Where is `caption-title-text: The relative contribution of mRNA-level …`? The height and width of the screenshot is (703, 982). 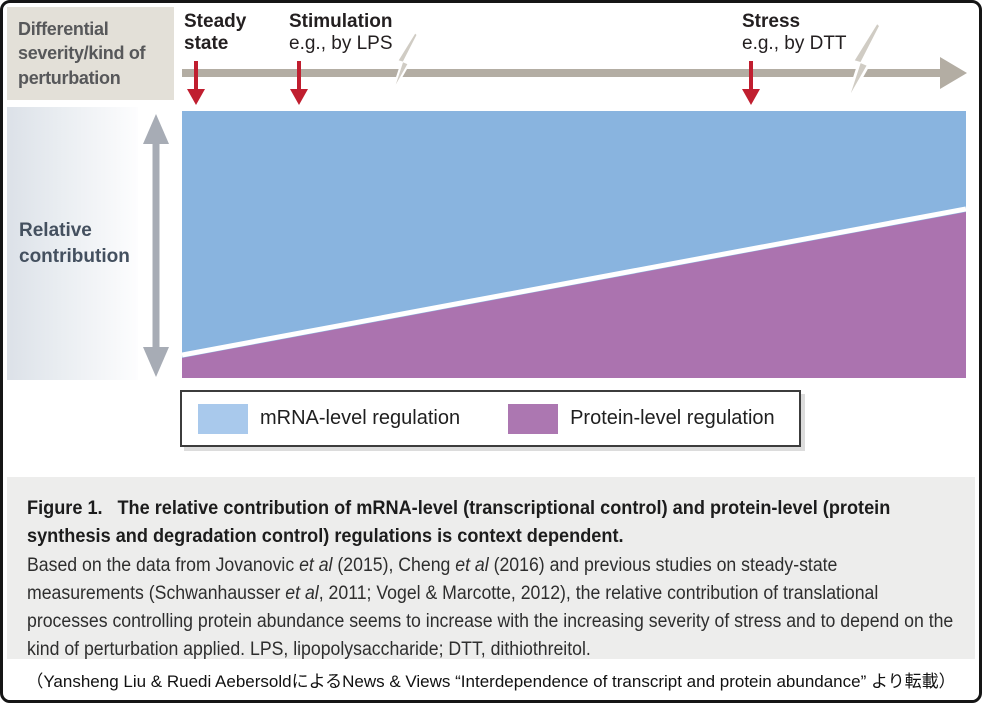
caption-title-text: The relative contribution of mRNA-level … is located at coordinates (459, 522).